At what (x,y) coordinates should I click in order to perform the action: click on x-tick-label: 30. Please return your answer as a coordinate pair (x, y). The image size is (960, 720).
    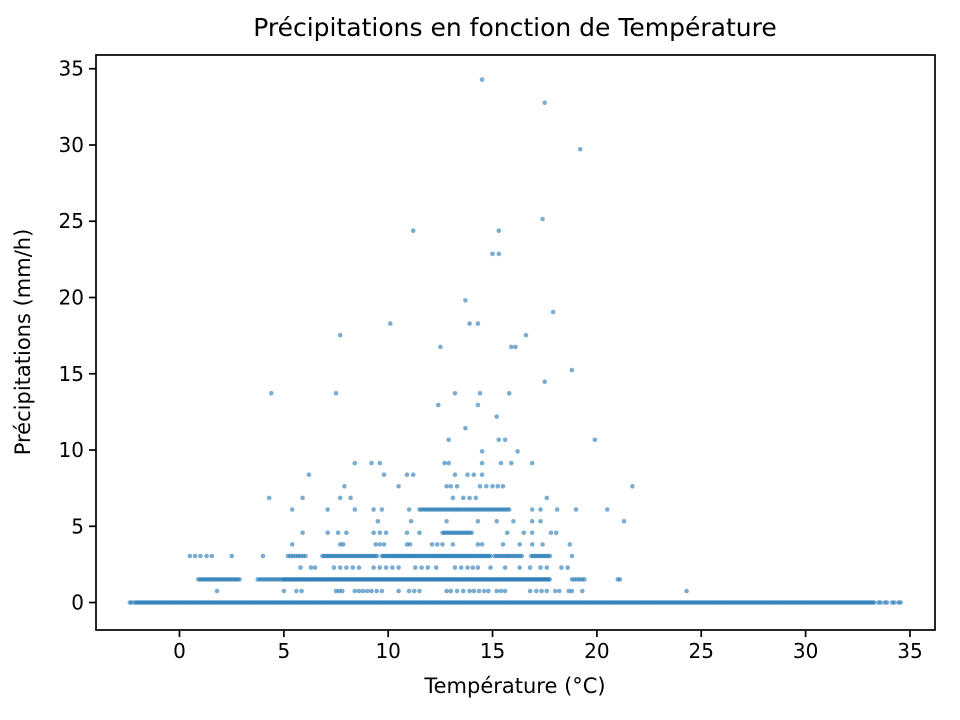
    Looking at the image, I should click on (805, 651).